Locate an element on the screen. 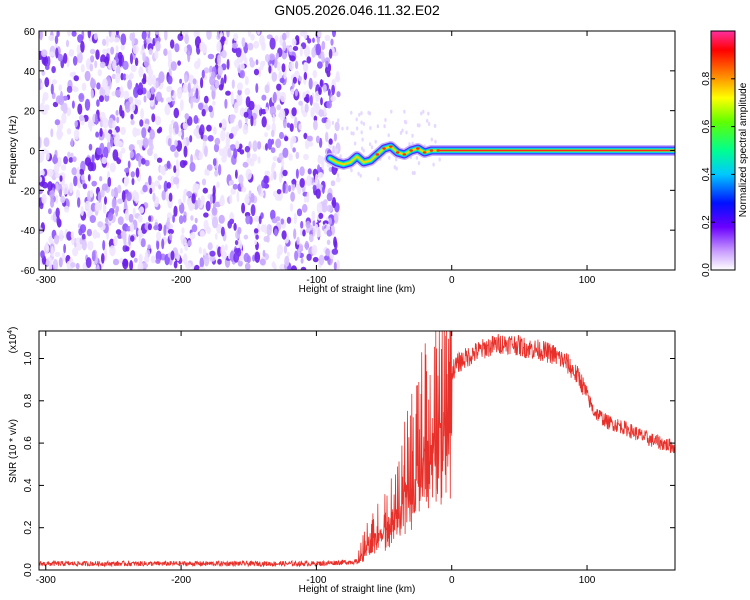 This screenshot has width=750, height=600. y-tick-label: 0.8 is located at coordinates (28, 400).